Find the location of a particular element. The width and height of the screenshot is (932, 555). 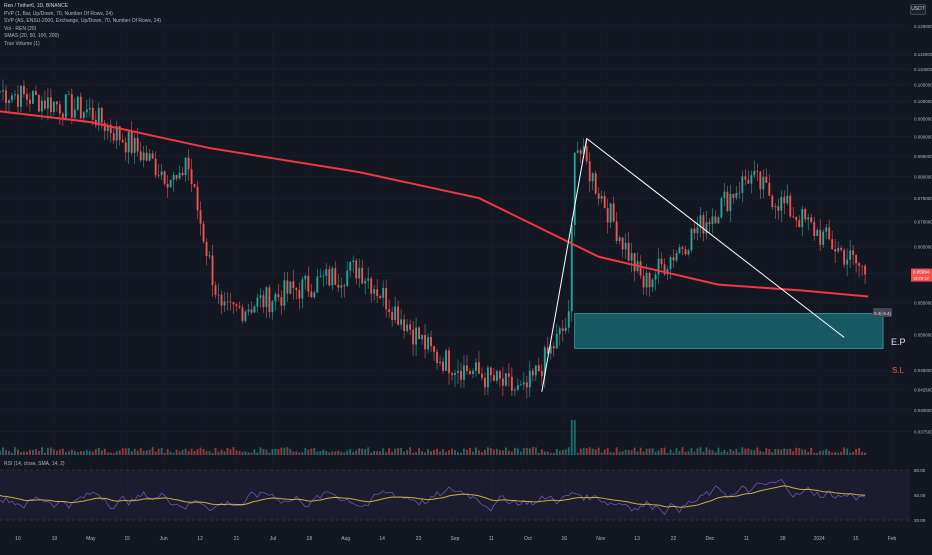

indicator-3: Vol - REN (20) is located at coordinates (20, 28).